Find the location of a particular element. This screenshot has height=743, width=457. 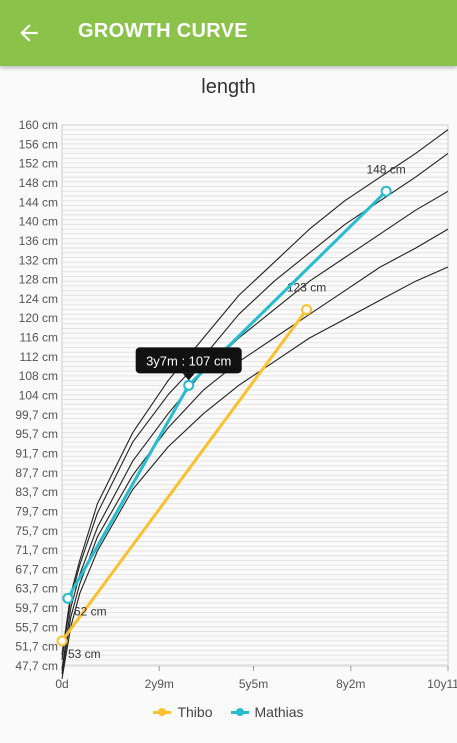

y-tick-label: 136 cm is located at coordinates (38, 241).